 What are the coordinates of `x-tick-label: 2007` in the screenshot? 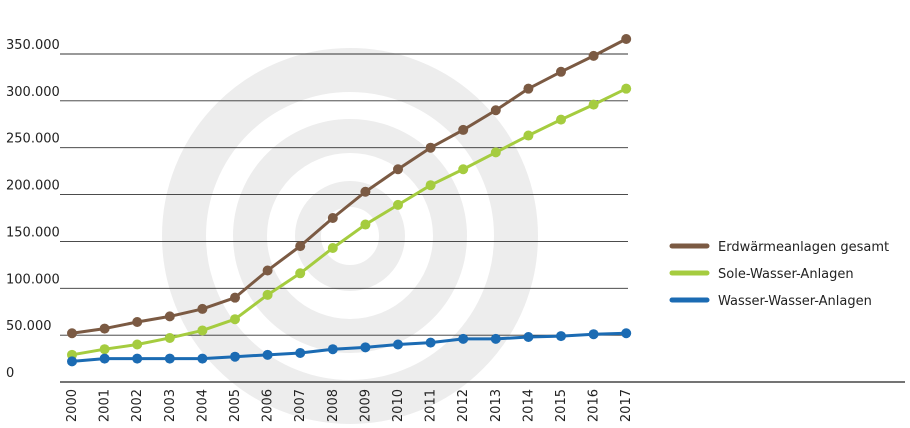 It's located at (300, 405).